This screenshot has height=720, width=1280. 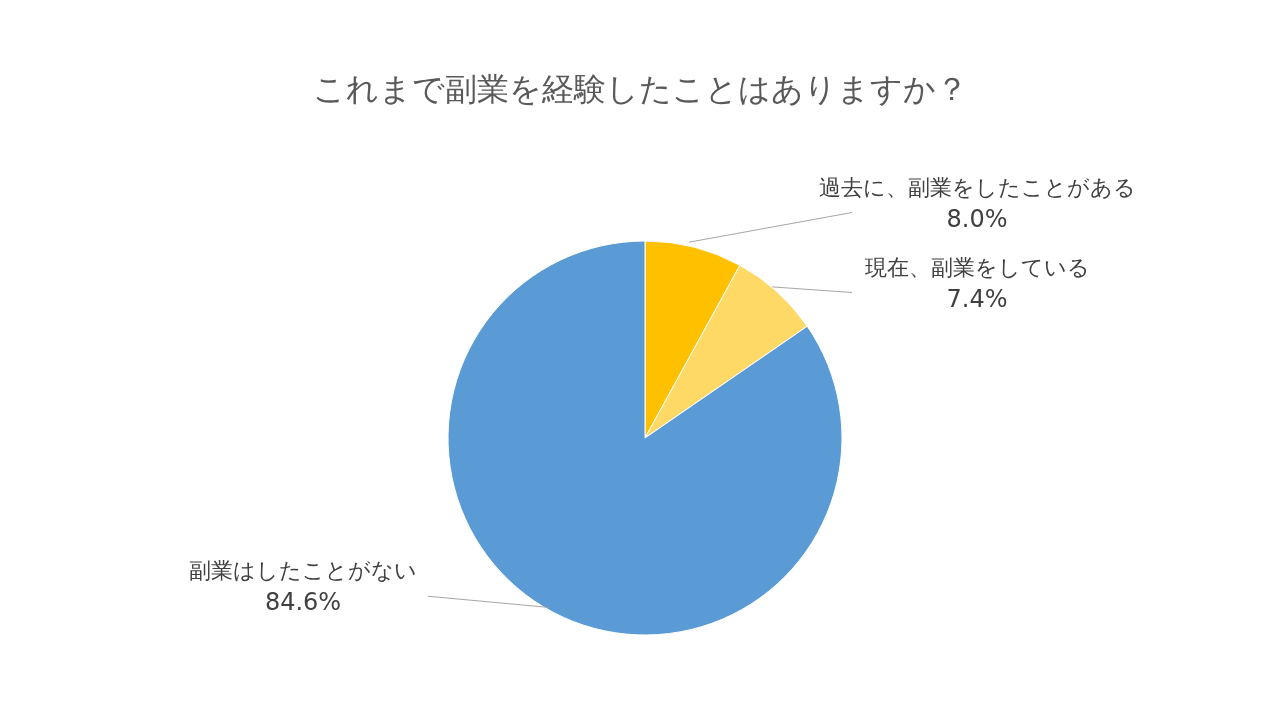 I want to click on data-label: 84.6%, so click(x=303, y=602).